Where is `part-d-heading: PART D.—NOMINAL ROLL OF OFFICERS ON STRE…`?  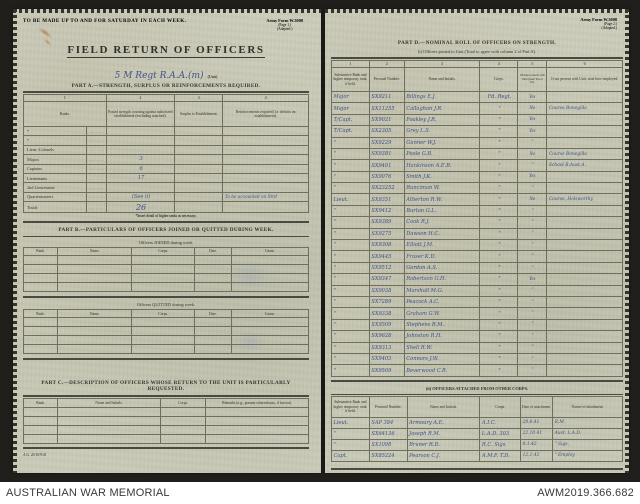 part-d-heading: PART D.—NOMINAL ROLL OF OFFICERS ON STRE… is located at coordinates (477, 42).